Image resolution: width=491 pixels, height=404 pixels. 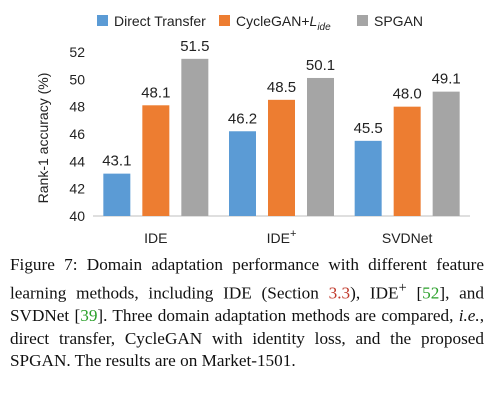 I want to click on y-tick-label: 46, so click(x=77, y=134).